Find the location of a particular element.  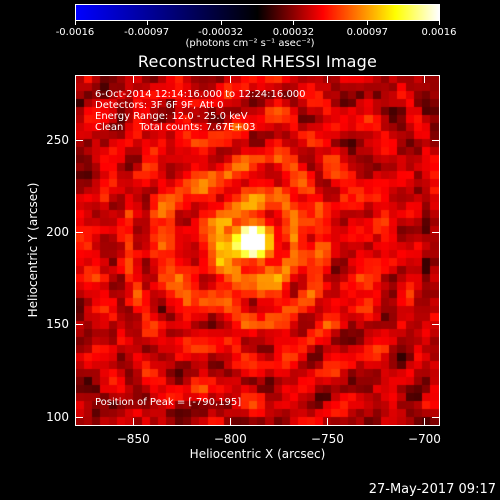

colorbar-tick-label: 0.00032 is located at coordinates (293, 32).